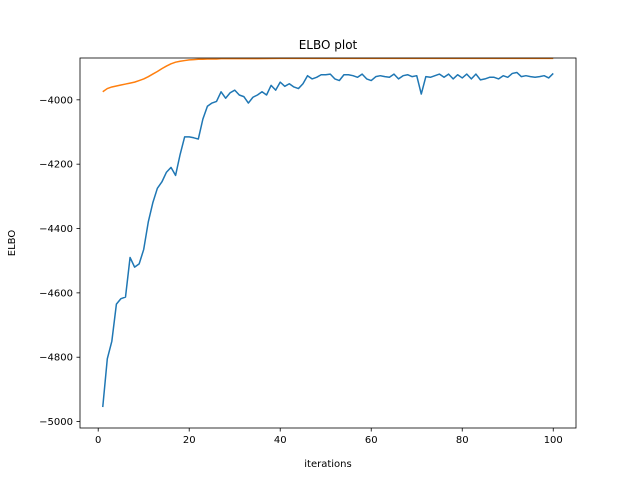 The height and width of the screenshot is (480, 640). What do you see at coordinates (462, 440) in the screenshot?
I see `x-tick-label: 80` at bounding box center [462, 440].